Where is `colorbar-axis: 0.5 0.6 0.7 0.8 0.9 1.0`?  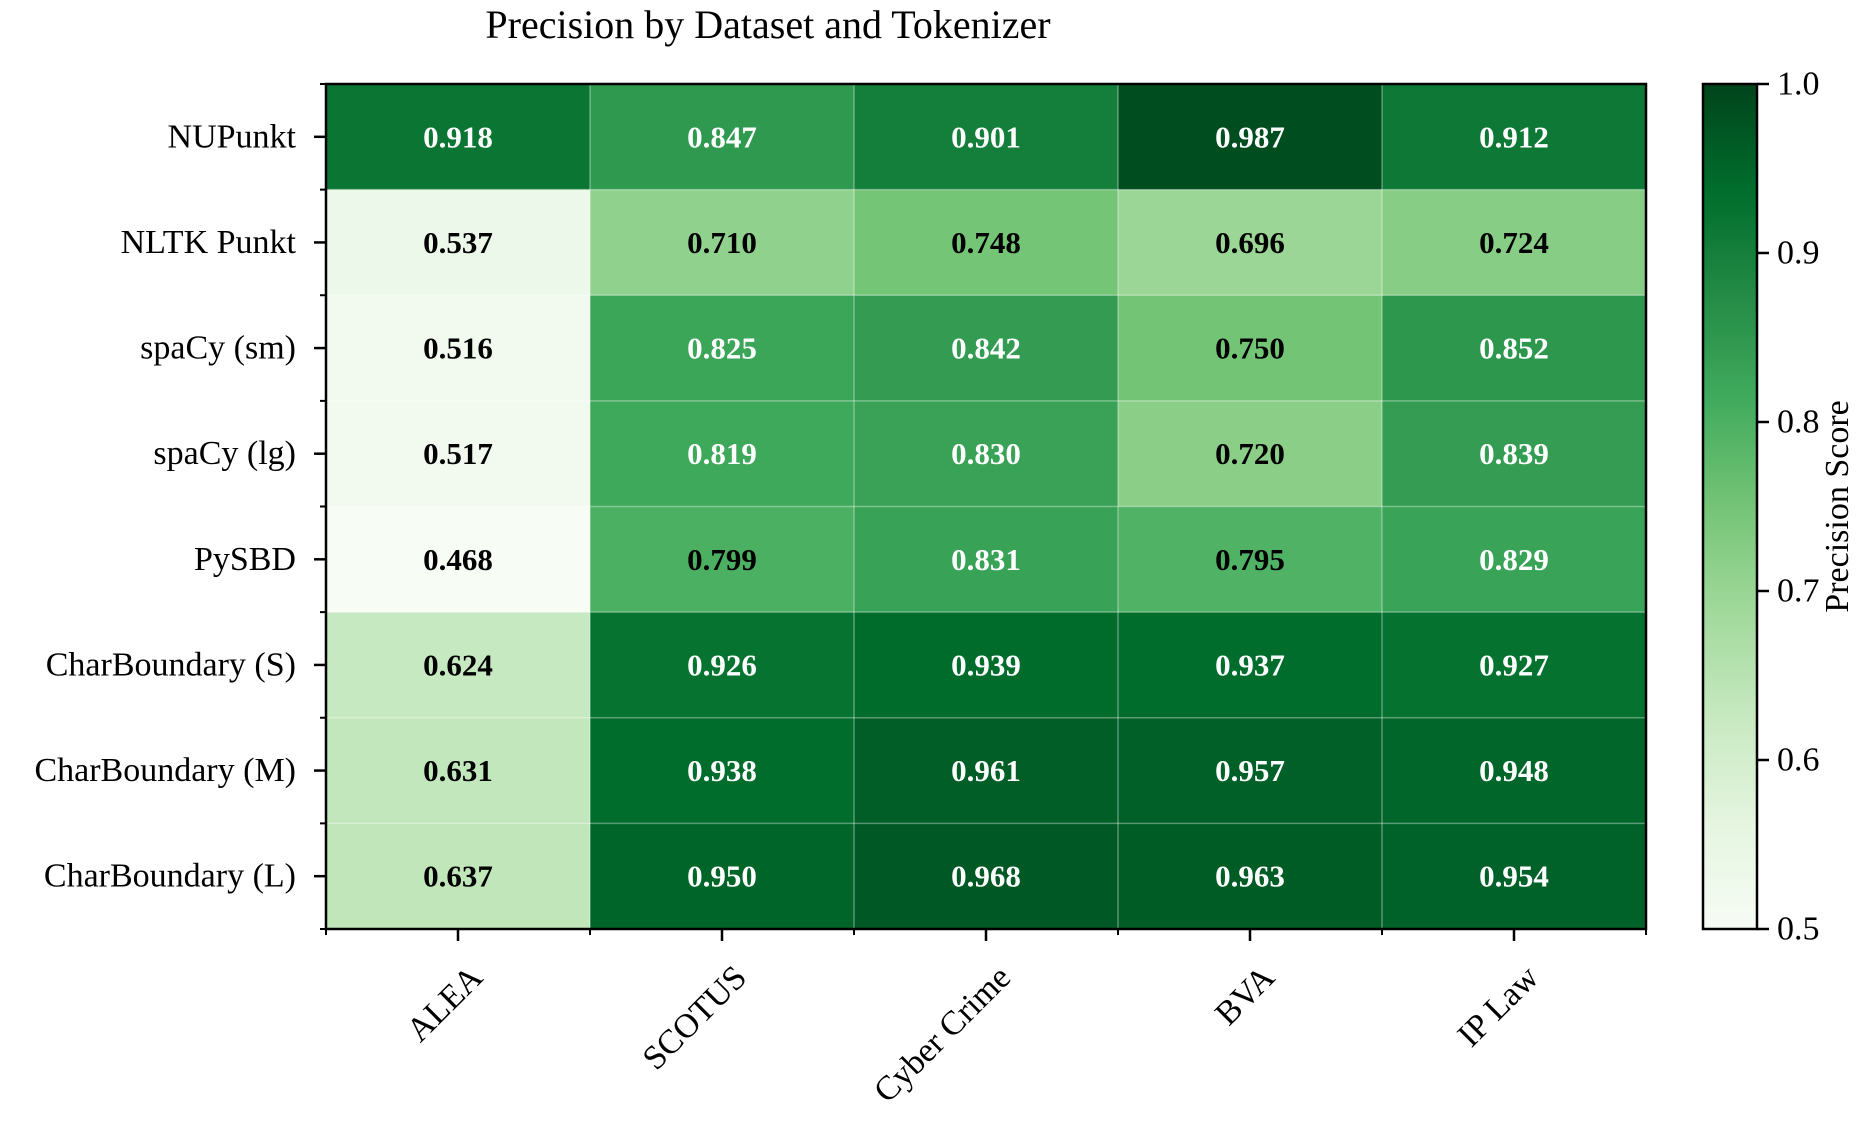 colorbar-axis: 0.5 0.6 0.7 0.8 0.9 1.0 is located at coordinates (1788, 507).